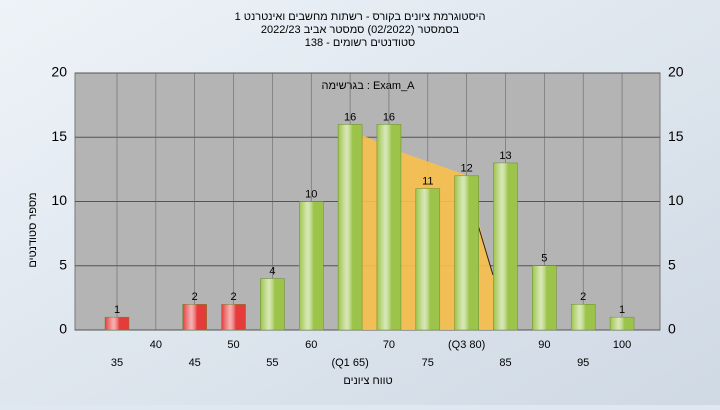 Image resolution: width=720 pixels, height=410 pixels. I want to click on title-line: סטודנטים רשומים - 138, so click(360, 43).